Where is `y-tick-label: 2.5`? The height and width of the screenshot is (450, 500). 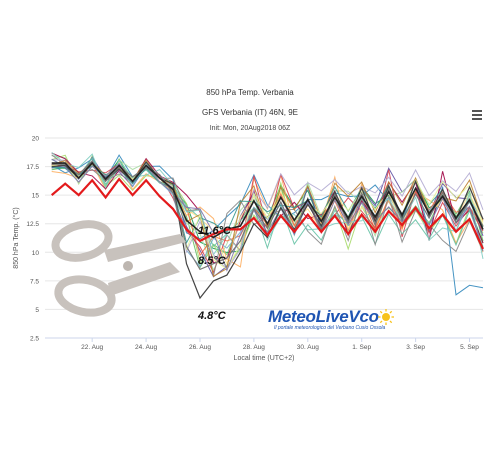 y-tick-label: 2.5 is located at coordinates (34, 339).